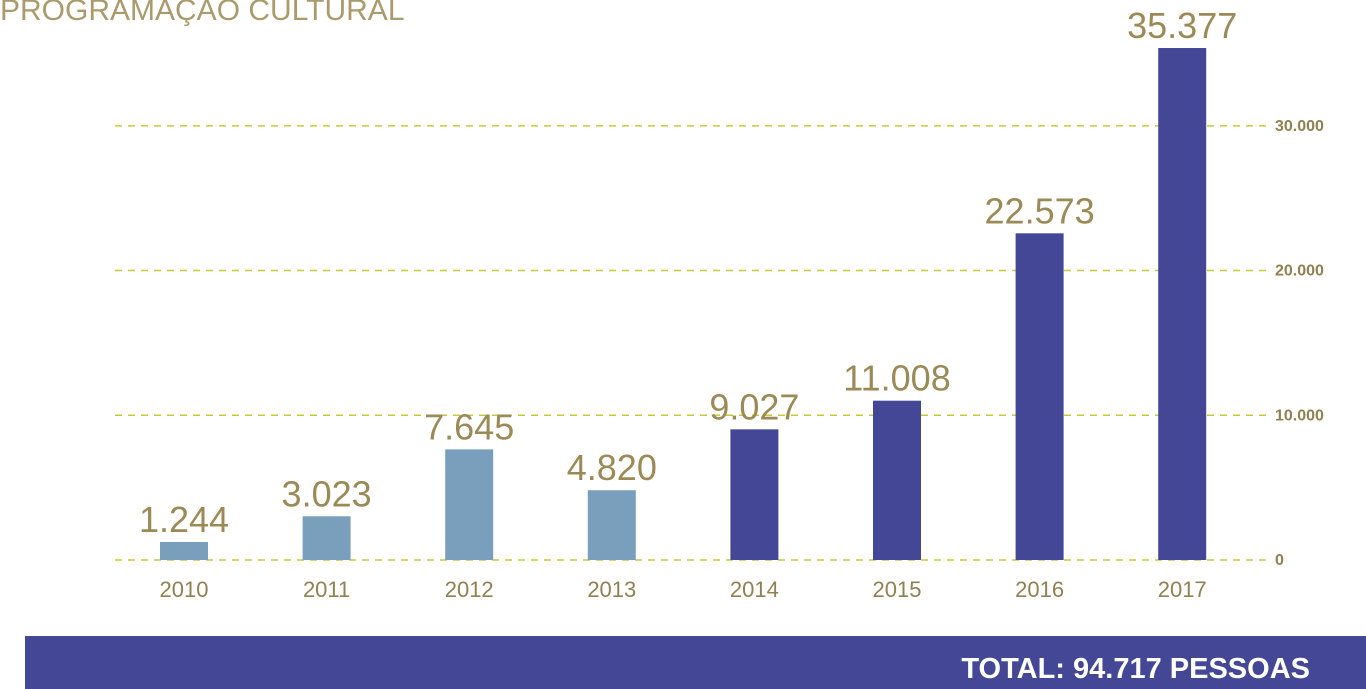 The image size is (1366, 689). Describe the element at coordinates (695, 662) in the screenshot. I see `footer-band` at that location.